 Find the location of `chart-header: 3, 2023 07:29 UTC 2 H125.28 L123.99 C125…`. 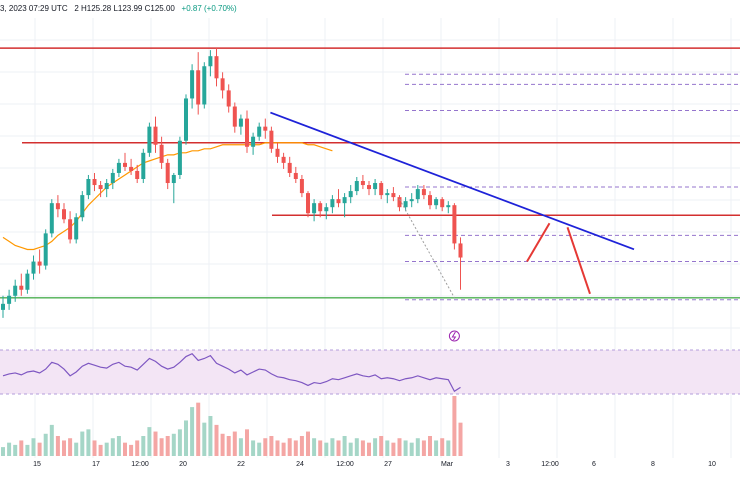

chart-header: 3, 2023 07:29 UTC 2 H125.28 L123.99 C125… is located at coordinates (118, 8).